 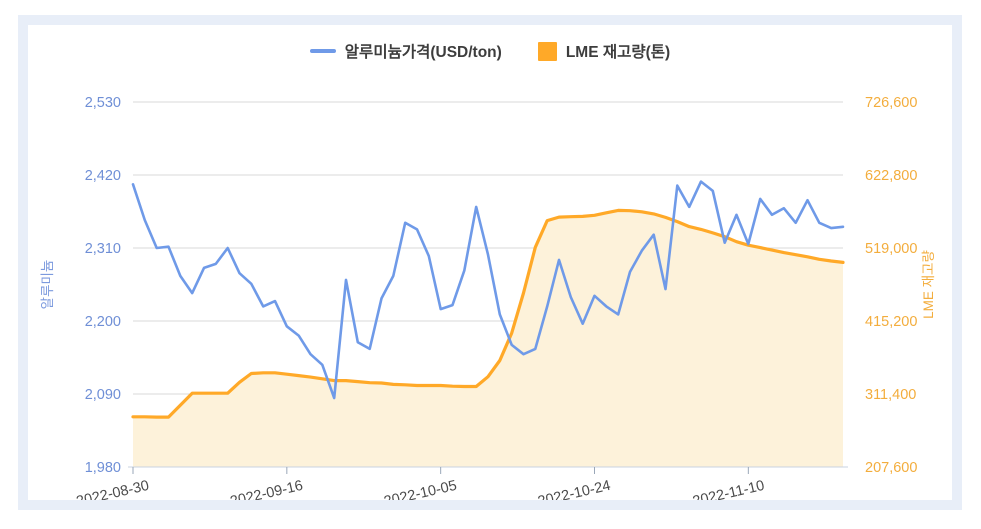 I want to click on y-axis-right-title: LME 재고량, so click(x=928, y=284).